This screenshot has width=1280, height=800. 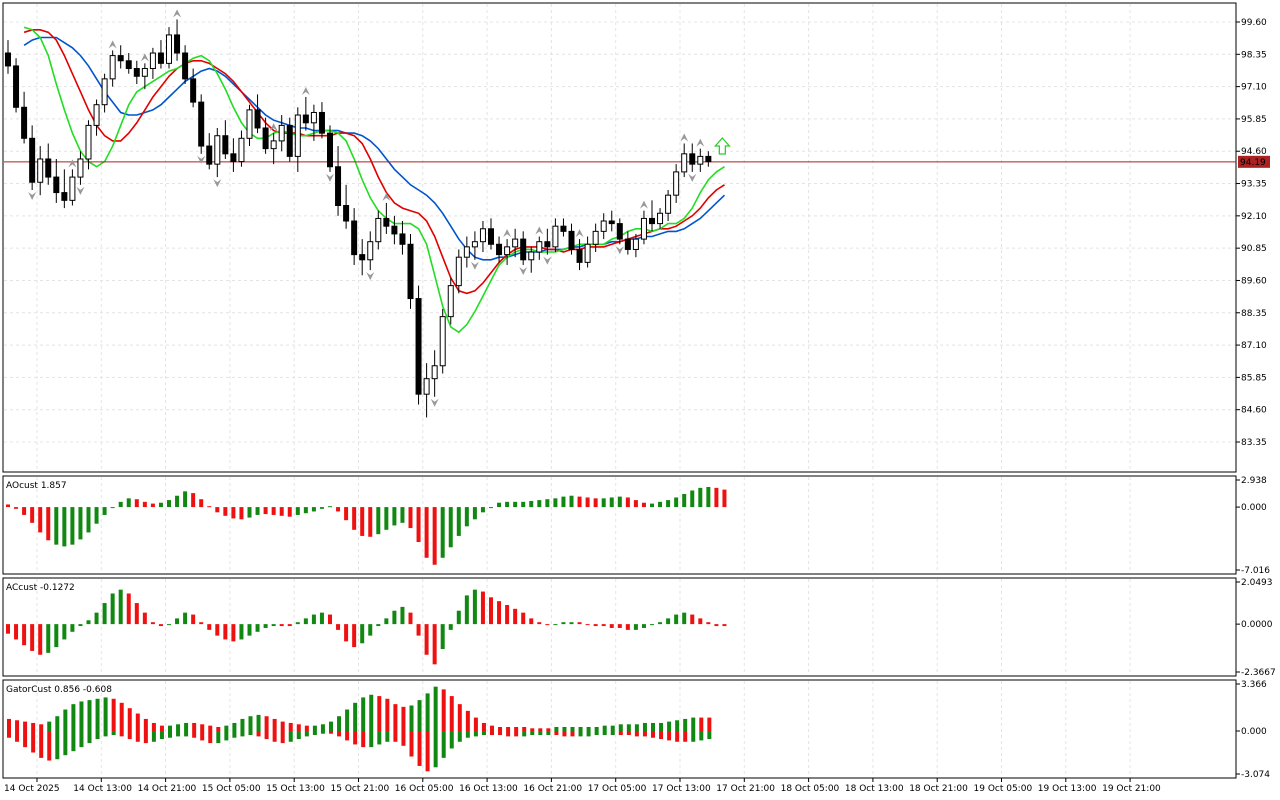 I want to click on ac-pane: 2.0493 0.0000 -2.3667 ACcust -0.1272, so click(x=639, y=627).